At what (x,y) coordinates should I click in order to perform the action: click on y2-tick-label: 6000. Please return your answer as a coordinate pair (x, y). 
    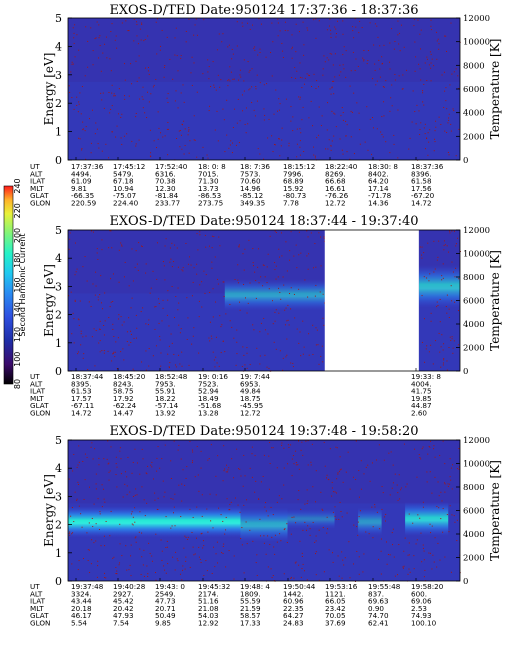
    Looking at the image, I should click on (474, 90).